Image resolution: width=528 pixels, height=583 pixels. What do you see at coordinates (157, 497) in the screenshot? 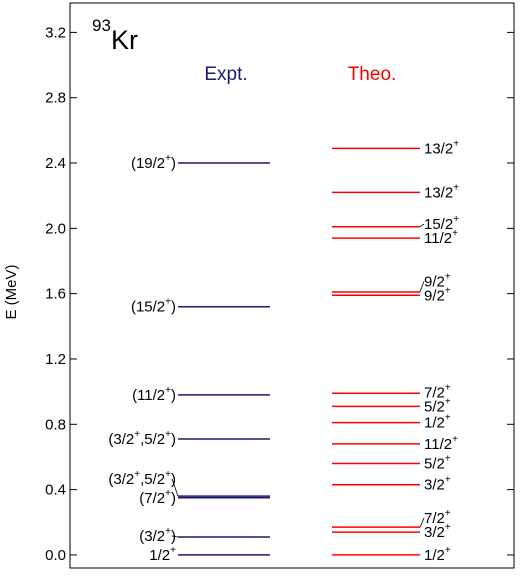
I see `level-label-expt: (7/2+​)` at bounding box center [157, 497].